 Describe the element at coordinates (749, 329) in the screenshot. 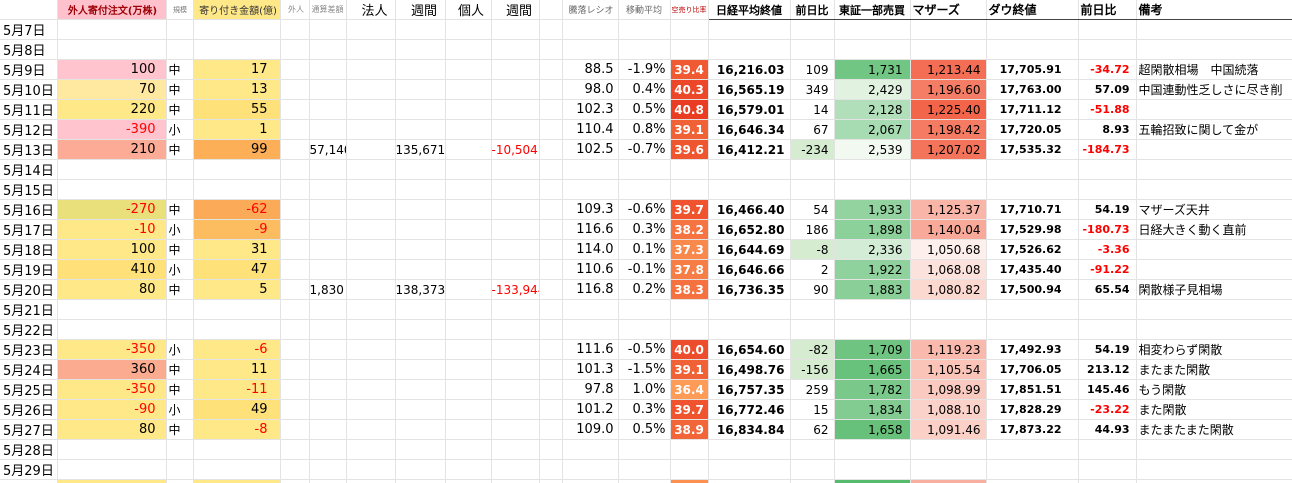

I see `cell-nikkei` at that location.